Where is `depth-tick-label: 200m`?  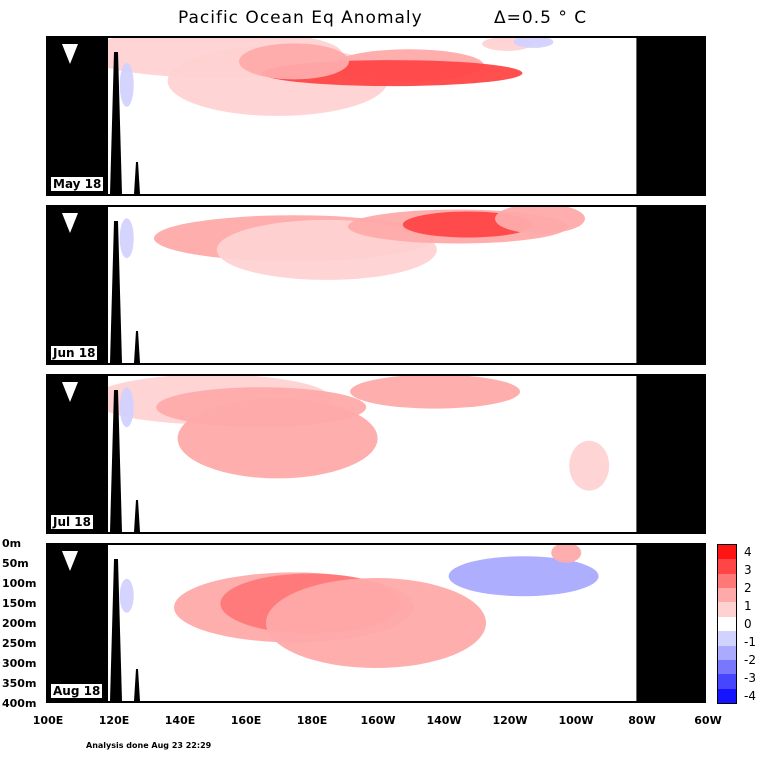
depth-tick-label: 200m is located at coordinates (19, 623).